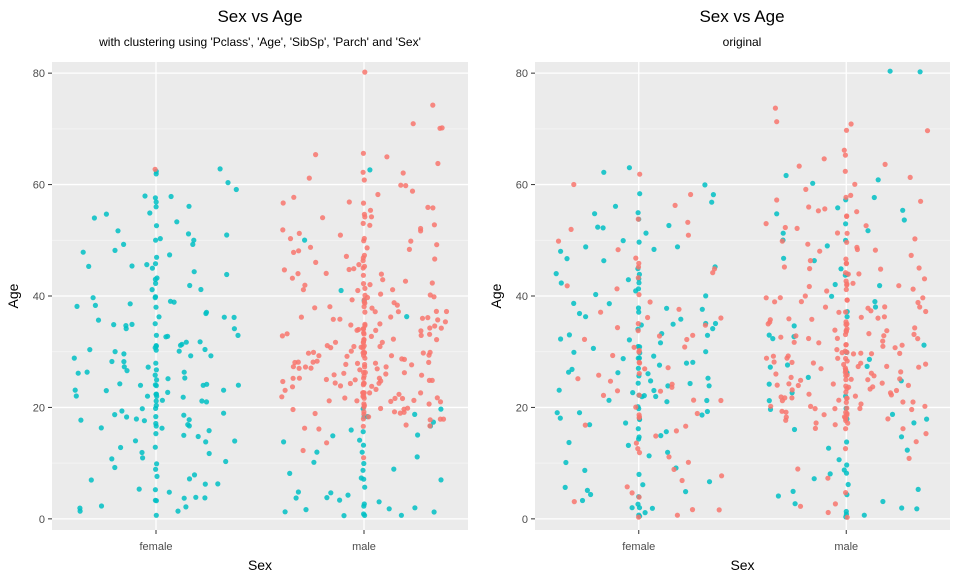  I want to click on y-tick-label: 20, so click(522, 408).